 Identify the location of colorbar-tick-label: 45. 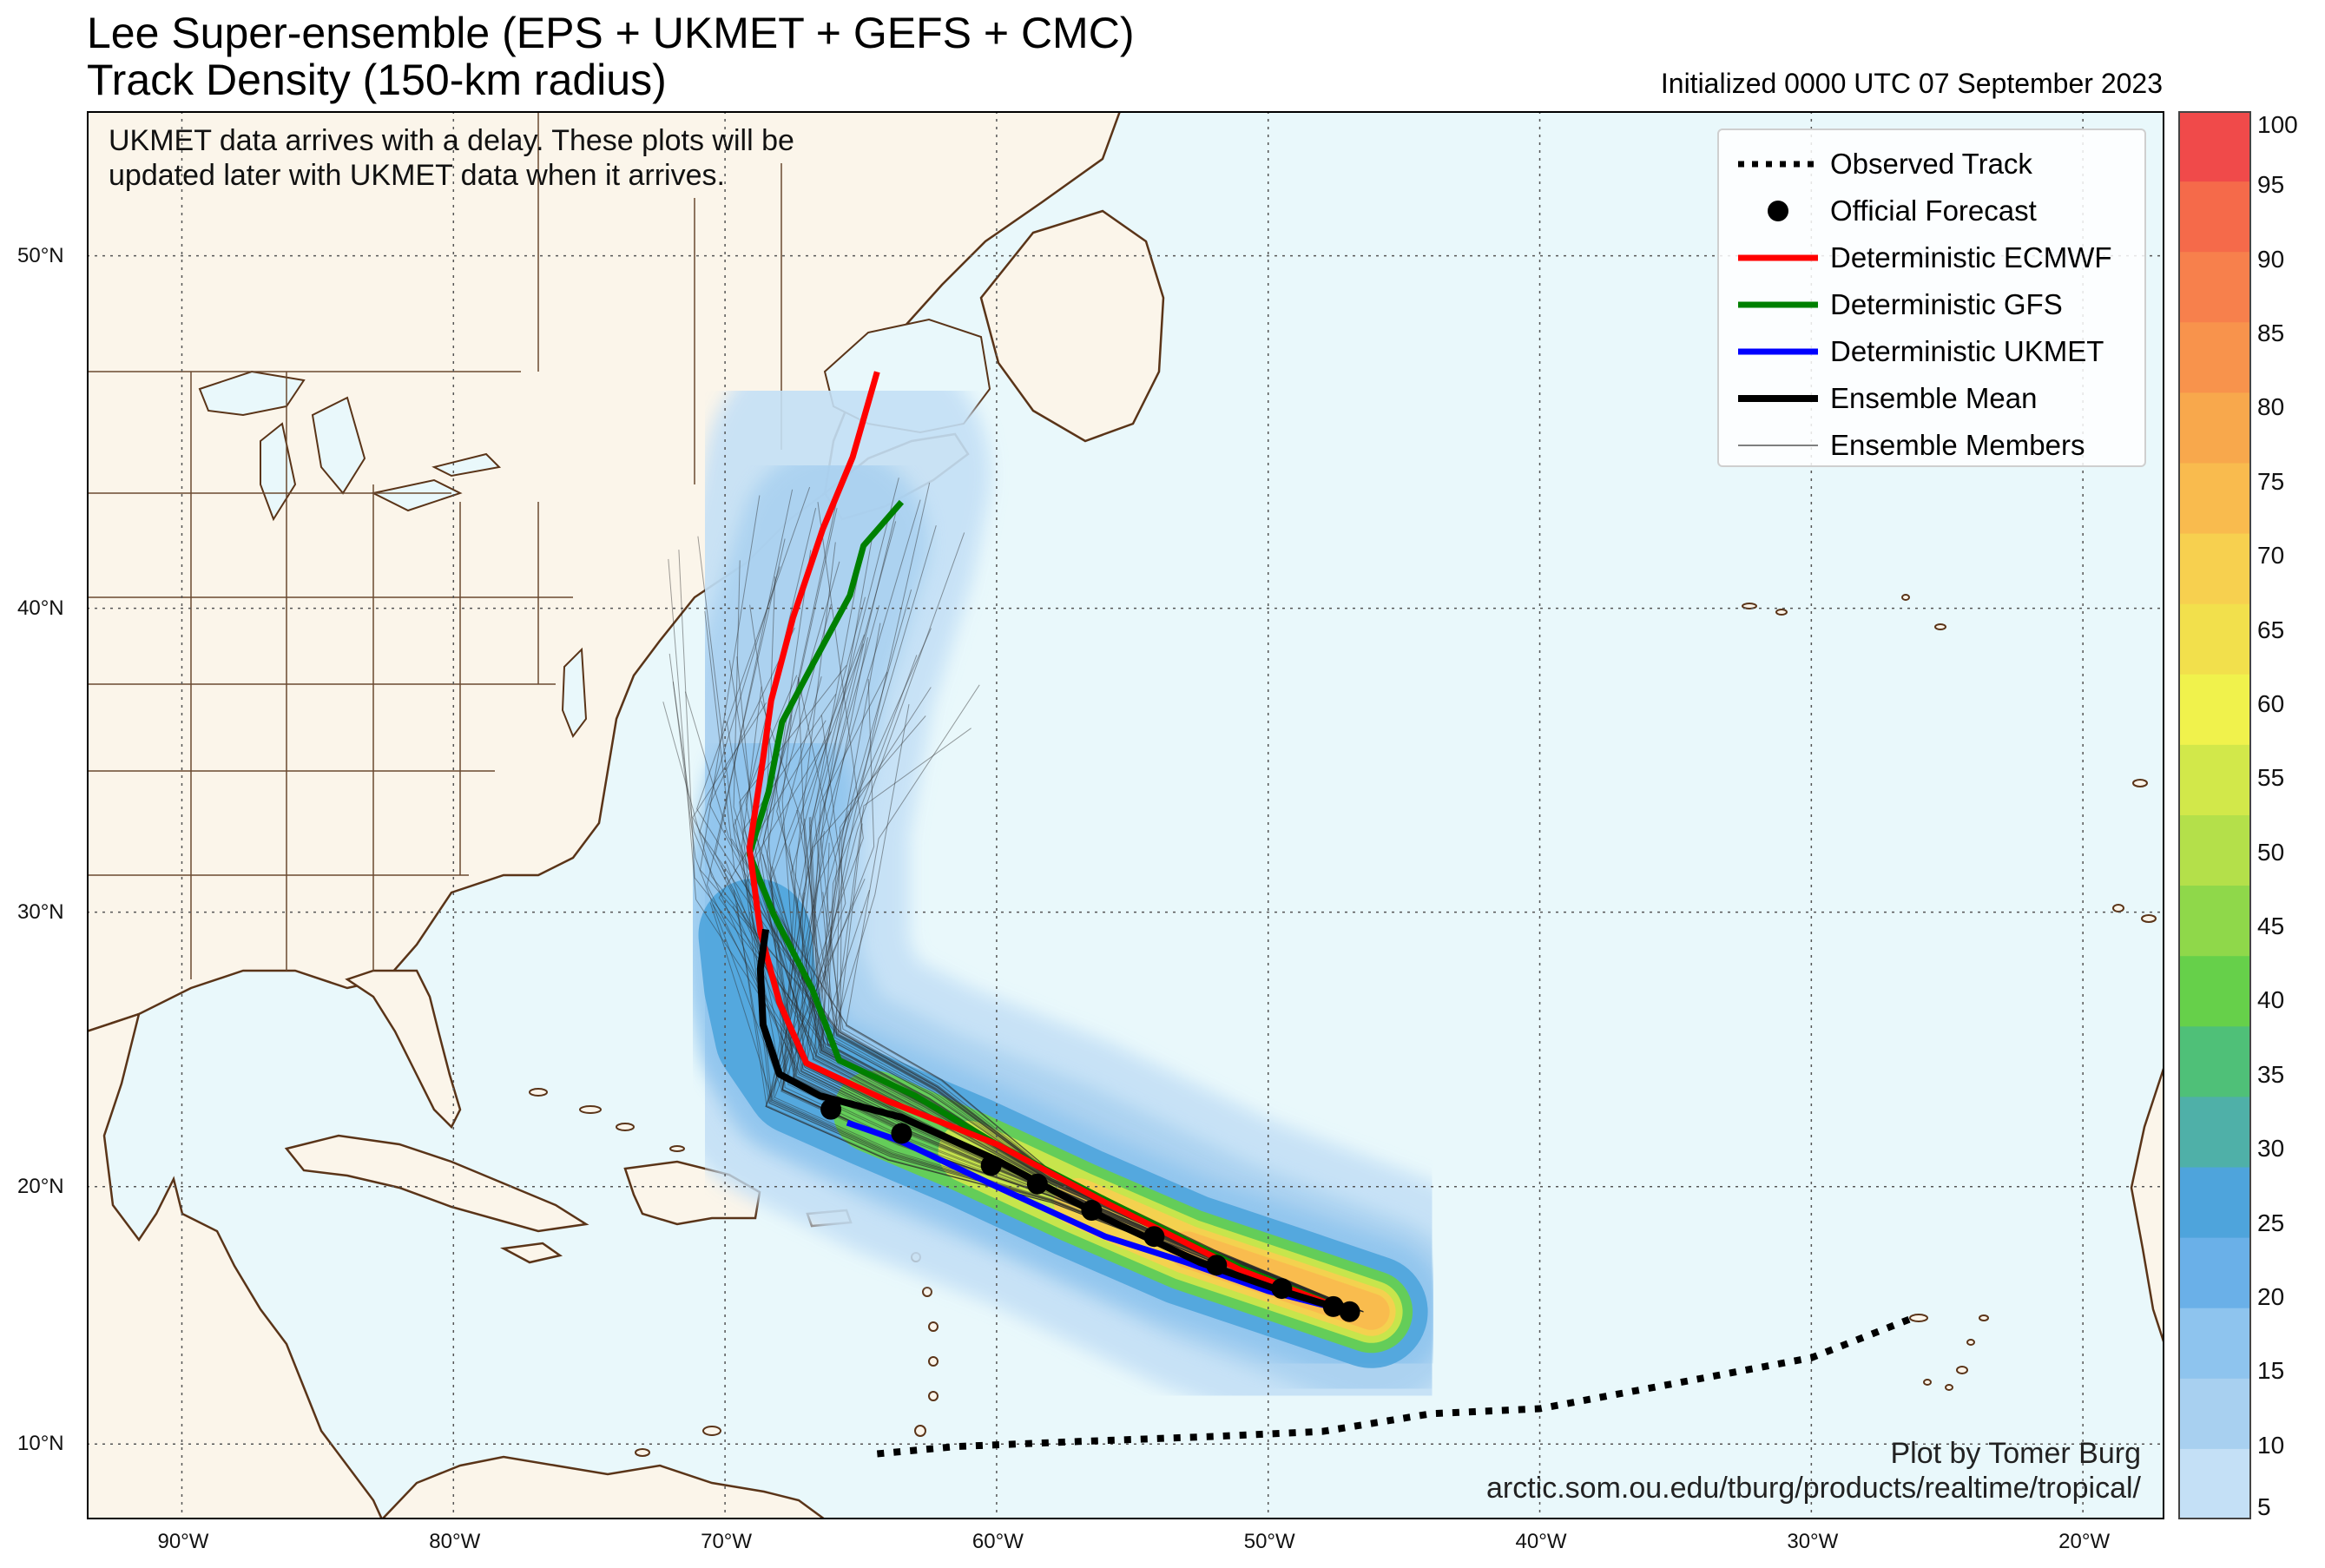
(2271, 926).